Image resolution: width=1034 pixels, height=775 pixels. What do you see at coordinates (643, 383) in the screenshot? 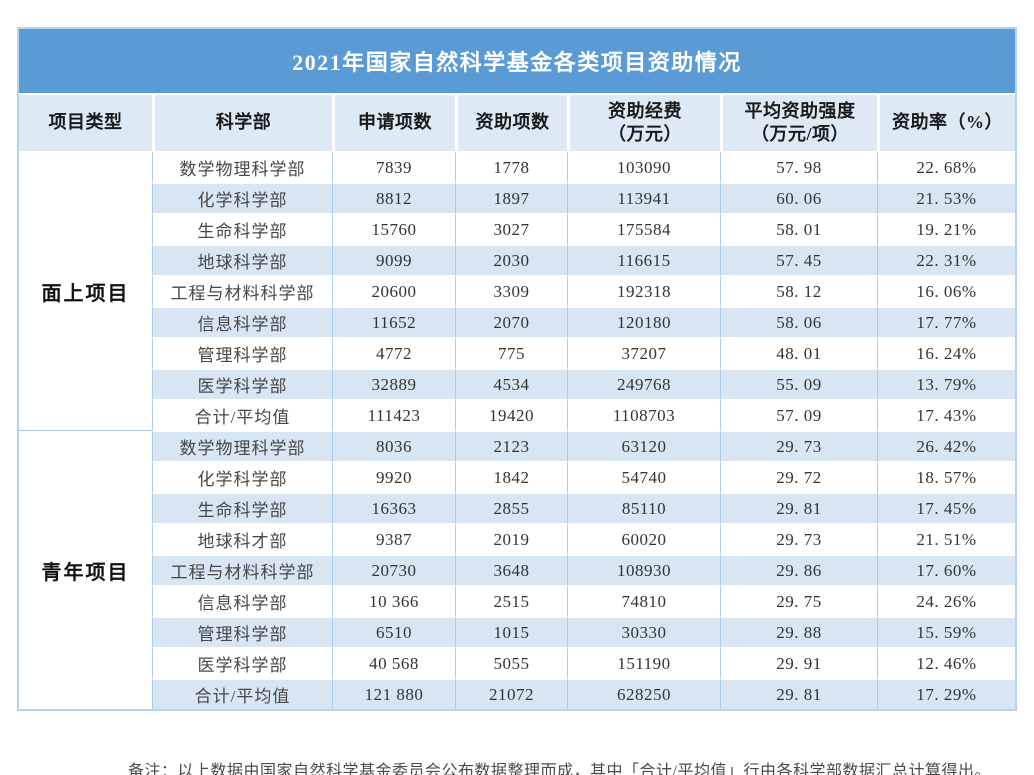
I see `funding-amount-cell: 249768` at bounding box center [643, 383].